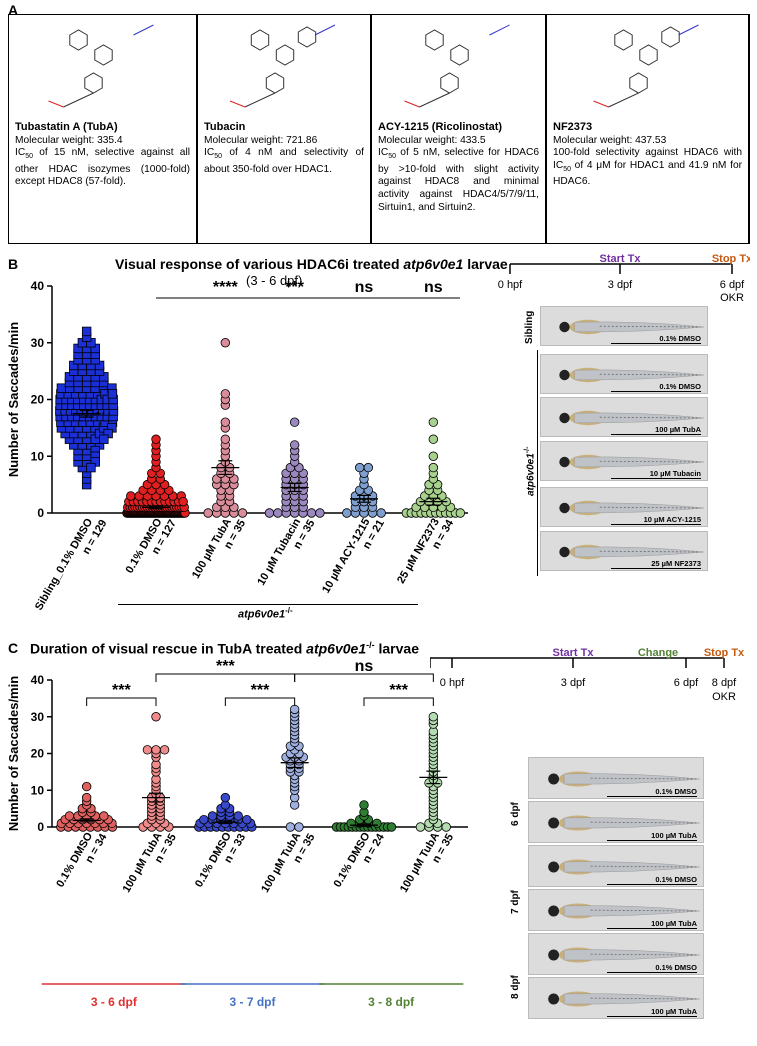 The image size is (757, 1046). Describe the element at coordinates (515, 987) in the screenshot. I see `day-label: 8 dpf` at that location.